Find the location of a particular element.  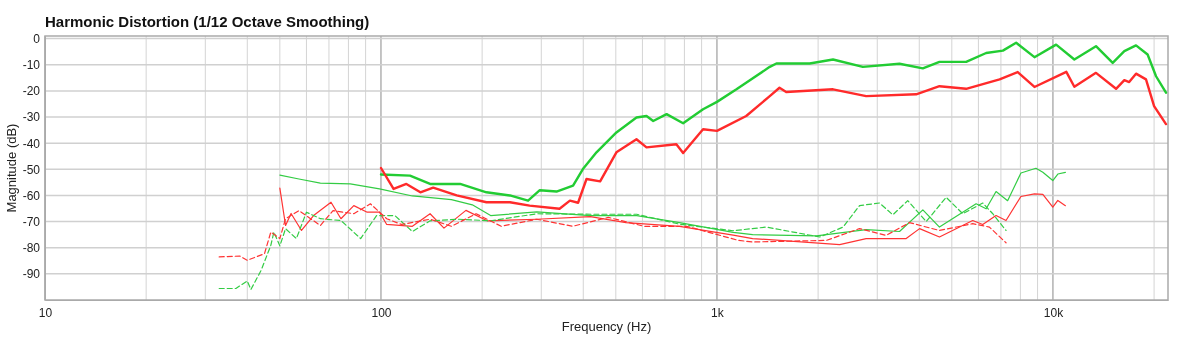

y-tick-label: -10 is located at coordinates (31, 65).